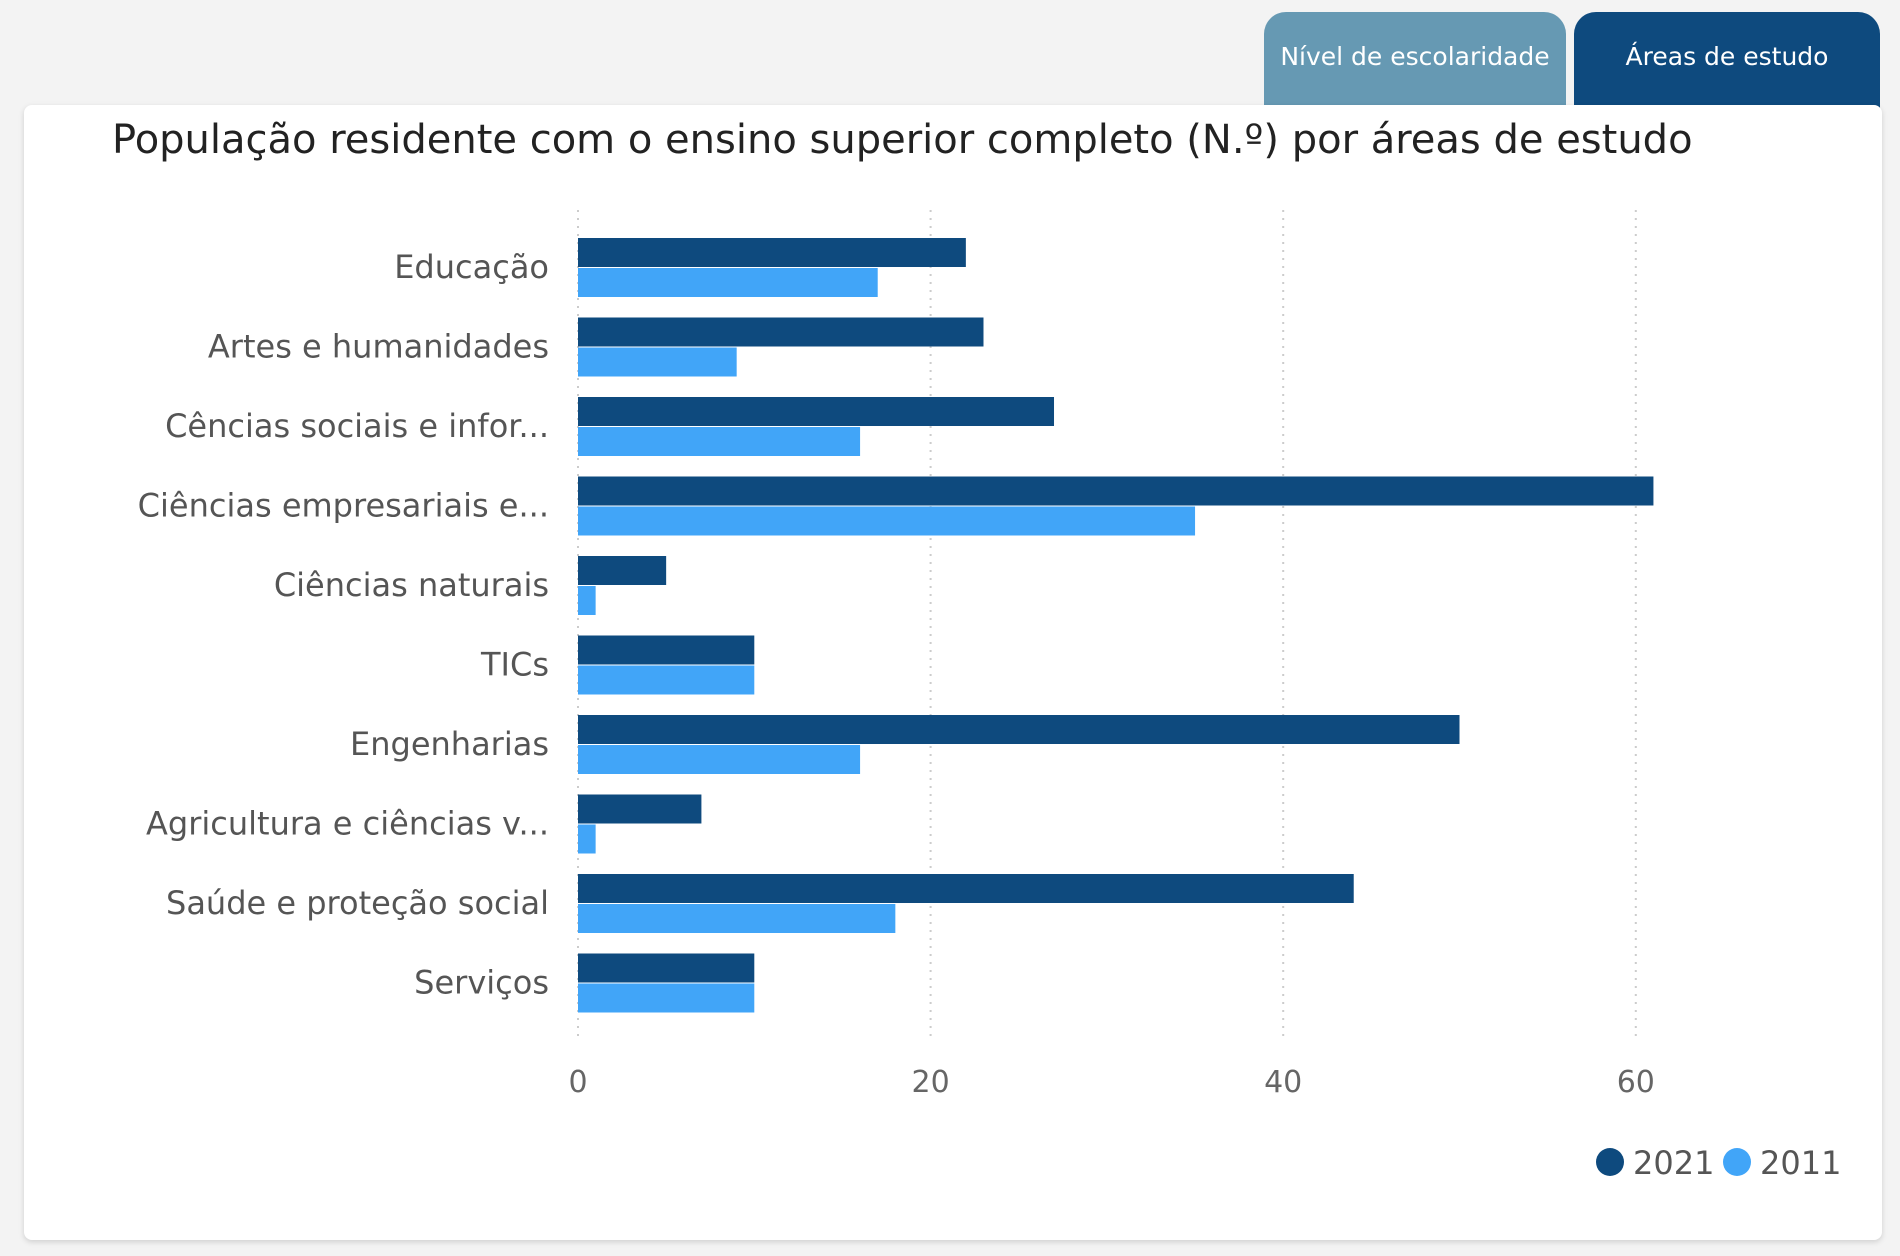  I want to click on category-label: Ciências naturais, so click(411, 585).